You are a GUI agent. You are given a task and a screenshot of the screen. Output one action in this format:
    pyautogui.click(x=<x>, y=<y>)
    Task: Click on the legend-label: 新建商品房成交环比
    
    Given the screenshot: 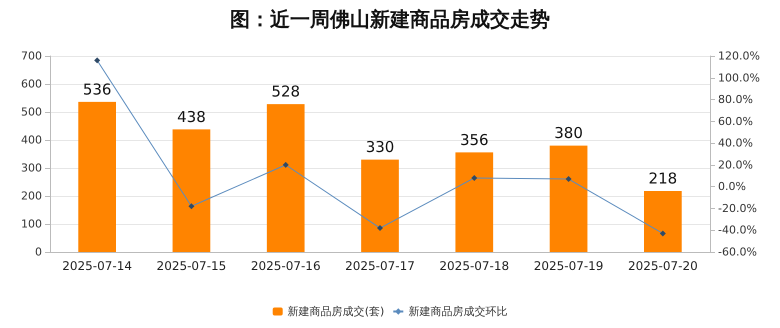 What is the action you would take?
    pyautogui.click(x=458, y=311)
    